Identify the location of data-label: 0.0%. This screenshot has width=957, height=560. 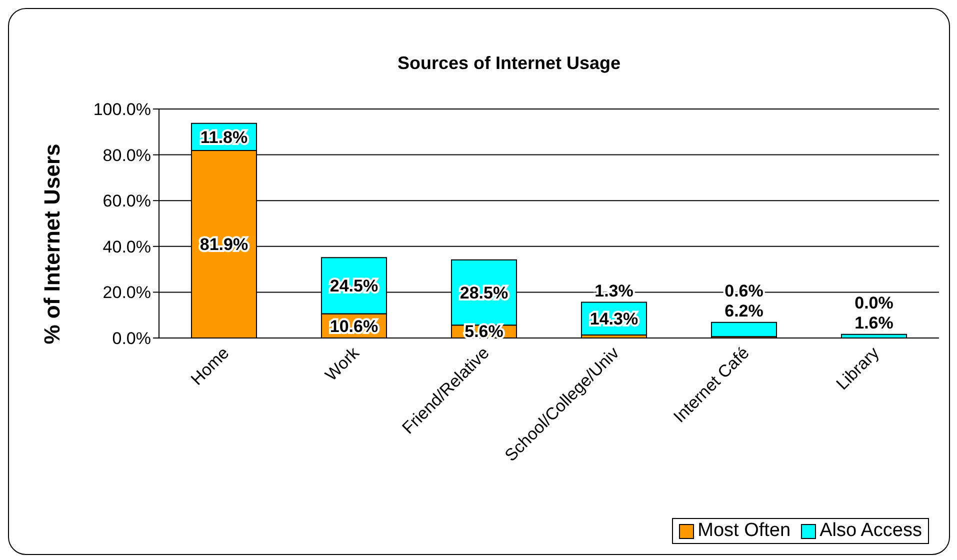
(874, 302).